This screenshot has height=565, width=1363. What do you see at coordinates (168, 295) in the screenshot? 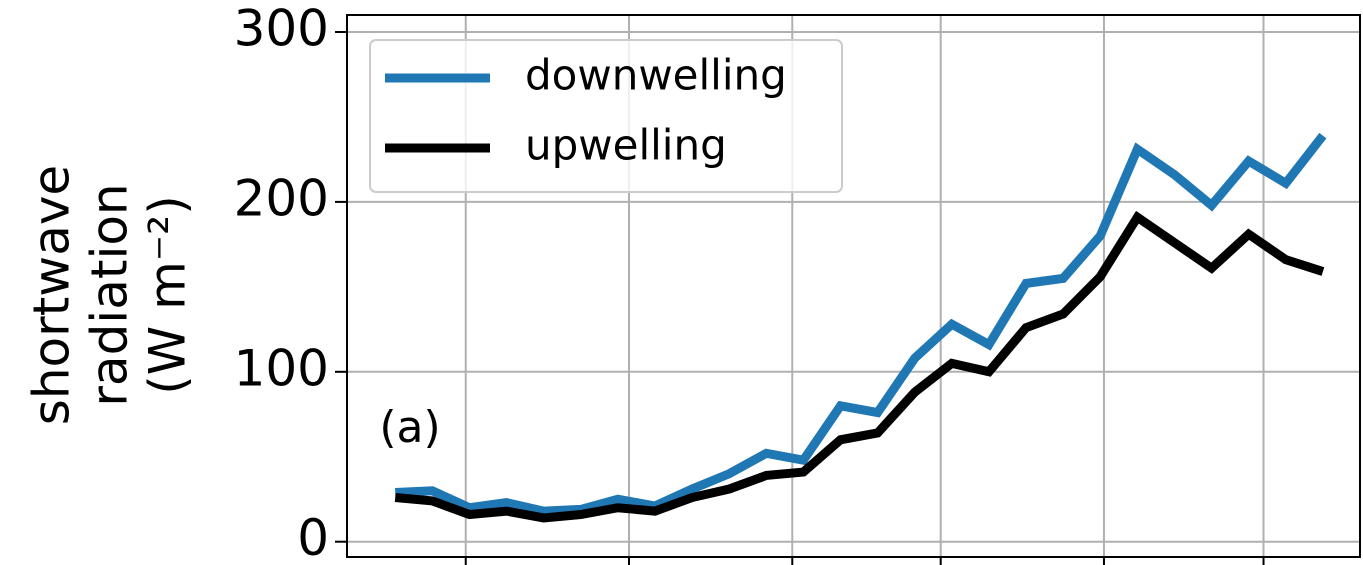
I see `y-axis-label: (W m⁻²)` at bounding box center [168, 295].